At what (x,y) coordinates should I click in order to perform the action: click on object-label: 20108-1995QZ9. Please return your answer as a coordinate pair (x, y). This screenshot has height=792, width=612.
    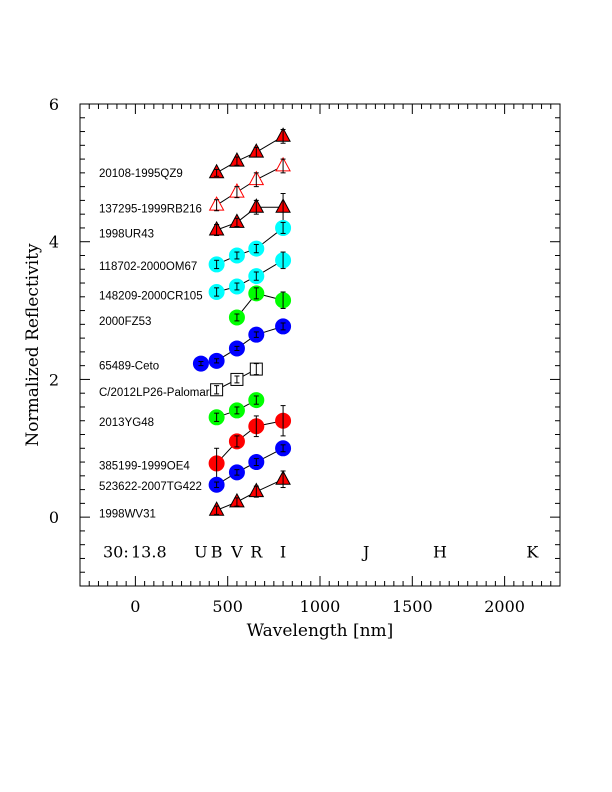
    Looking at the image, I should click on (141, 174).